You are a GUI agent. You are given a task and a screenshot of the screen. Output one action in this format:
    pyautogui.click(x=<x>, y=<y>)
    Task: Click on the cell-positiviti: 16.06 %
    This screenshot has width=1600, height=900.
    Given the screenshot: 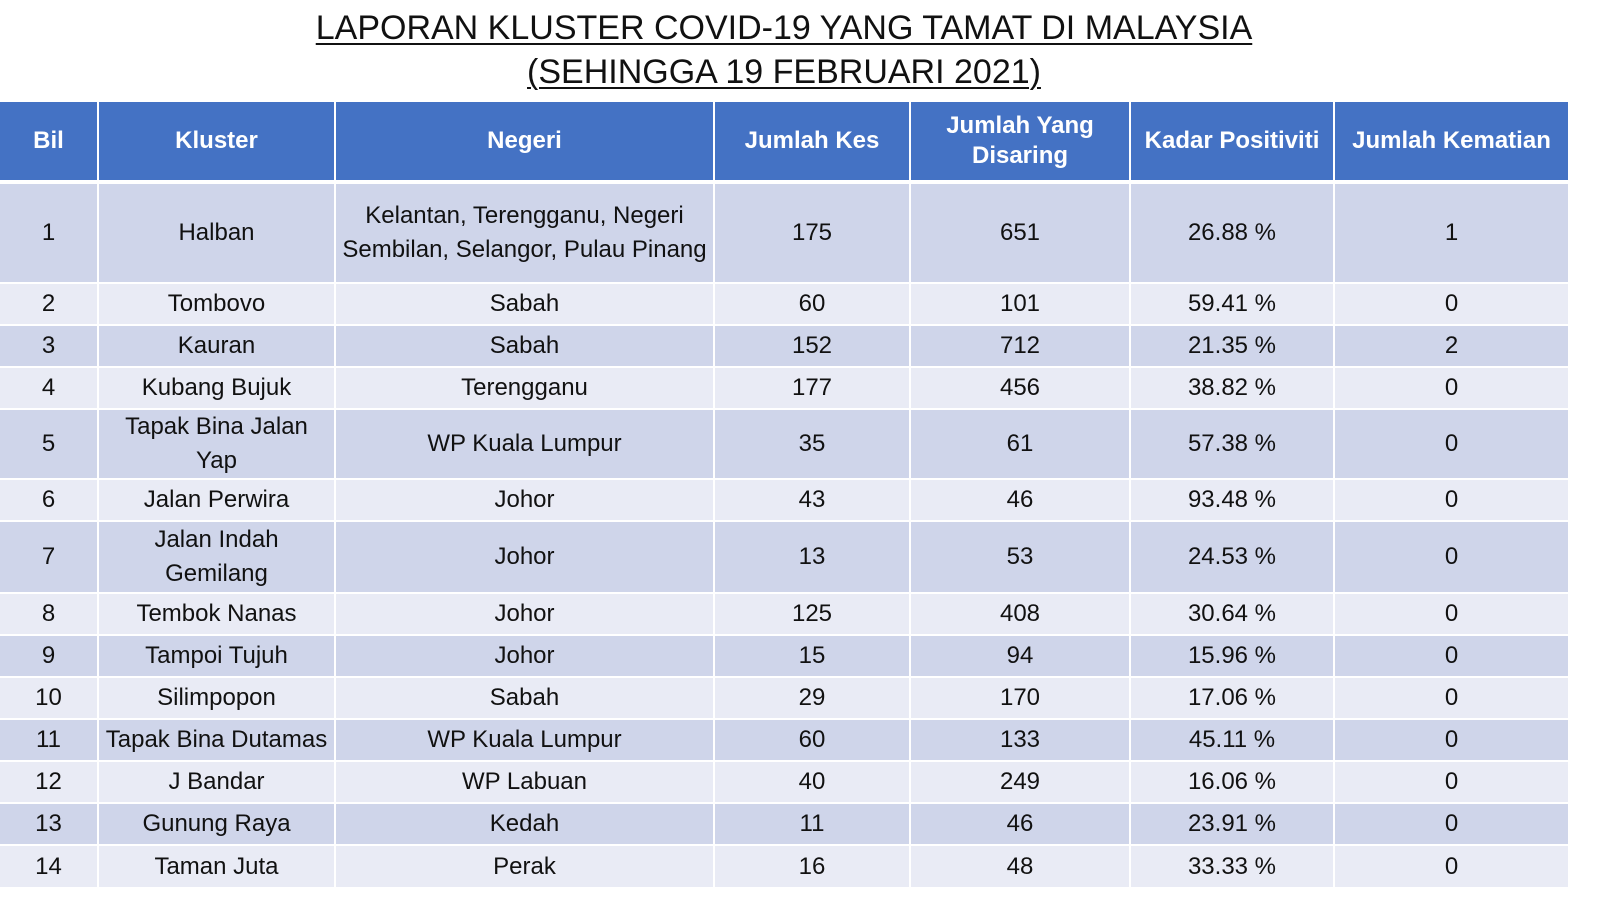 What is the action you would take?
    pyautogui.click(x=1232, y=782)
    